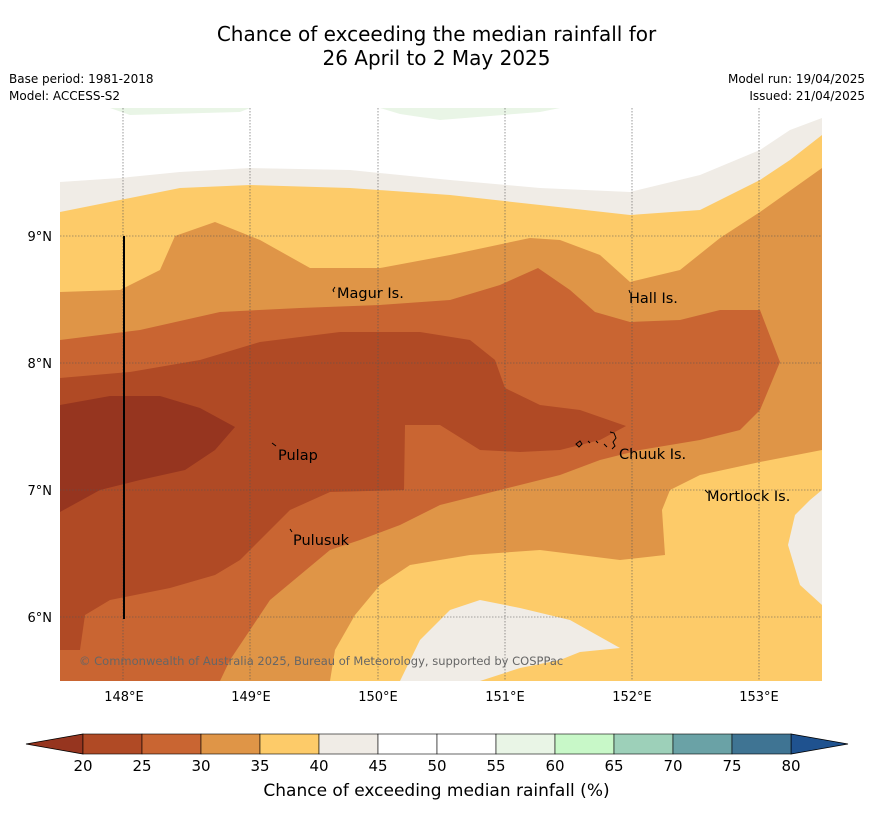 The image size is (873, 816). I want to click on island-pulusuk, so click(291, 530).